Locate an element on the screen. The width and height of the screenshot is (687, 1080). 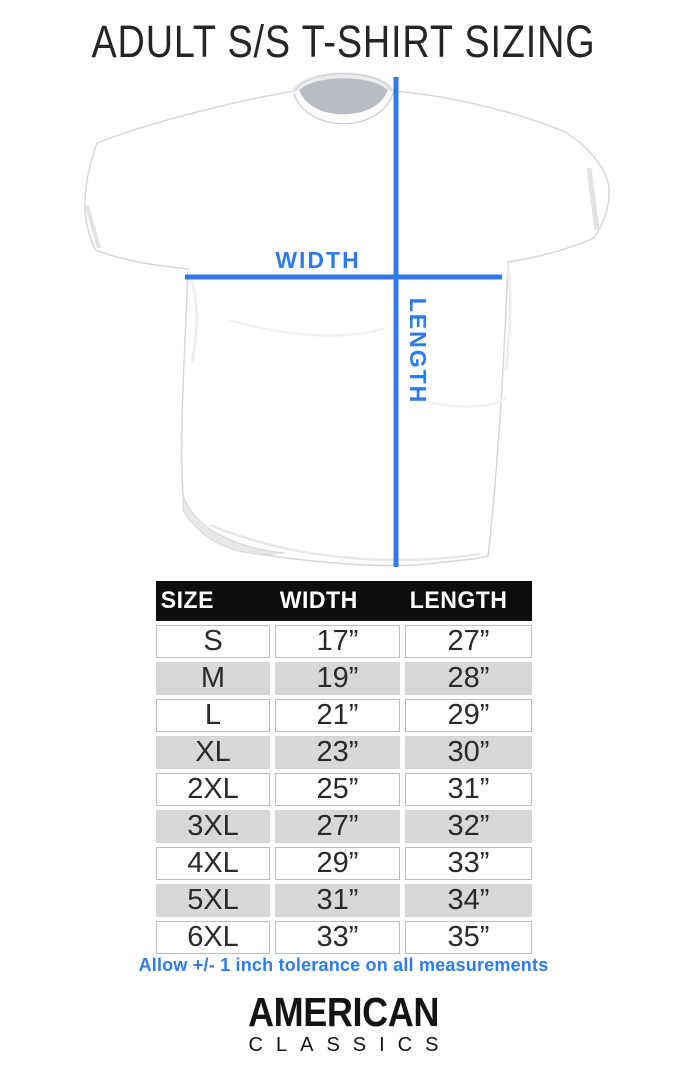
width-label: WIDTH is located at coordinates (317, 260).